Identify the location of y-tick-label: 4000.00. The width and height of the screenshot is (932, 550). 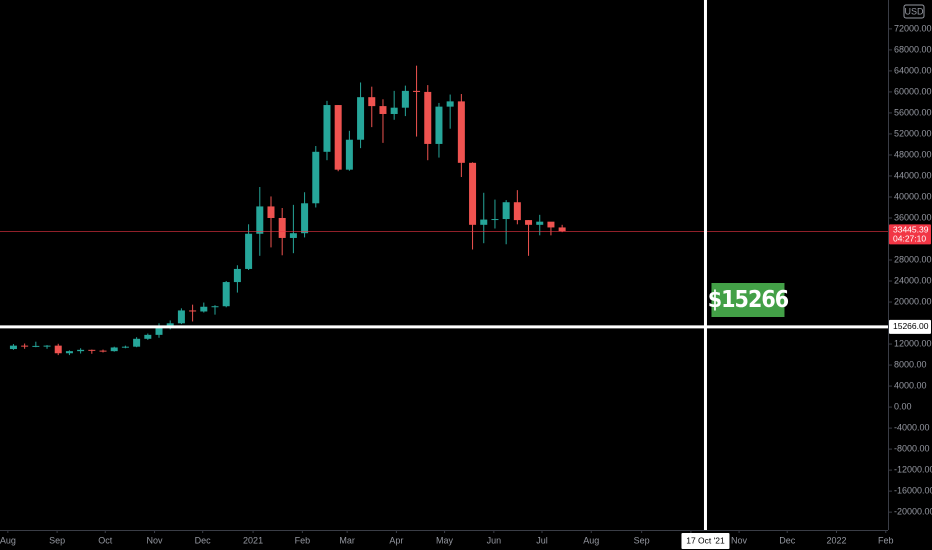
(910, 385).